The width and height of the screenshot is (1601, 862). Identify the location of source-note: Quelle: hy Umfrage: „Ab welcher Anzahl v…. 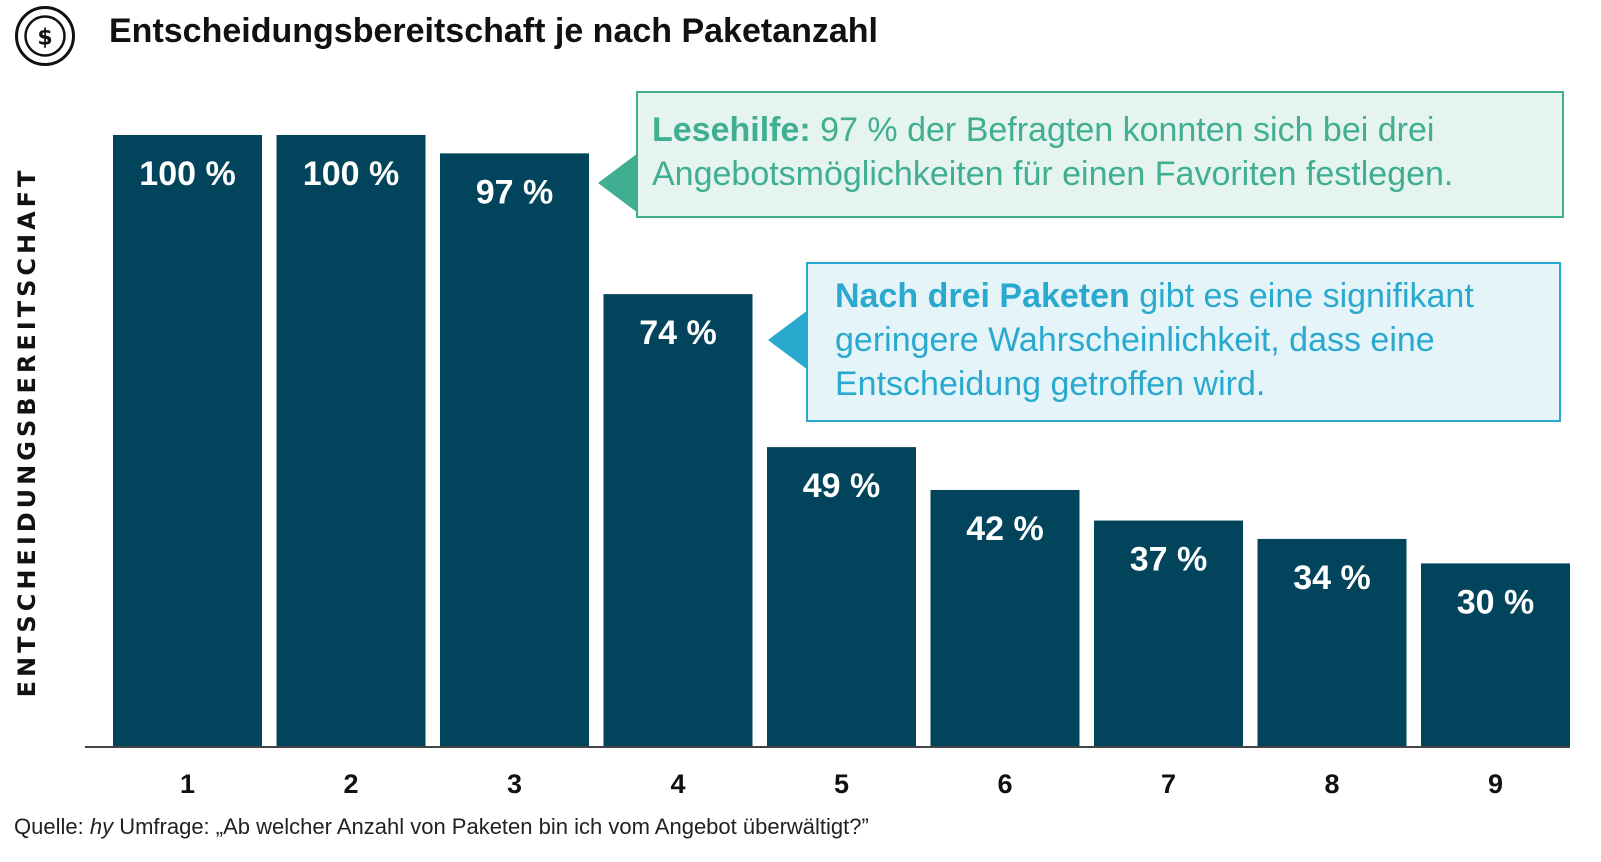
(441, 827).